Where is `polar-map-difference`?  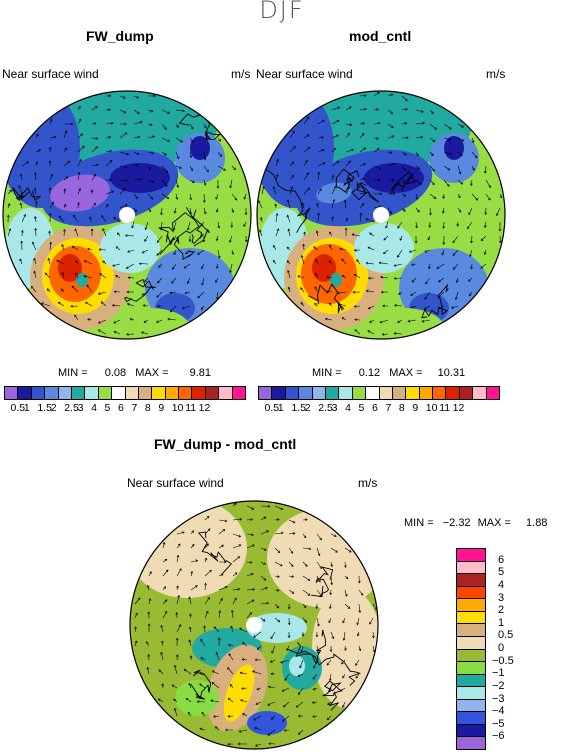
polar-map-difference is located at coordinates (254, 625).